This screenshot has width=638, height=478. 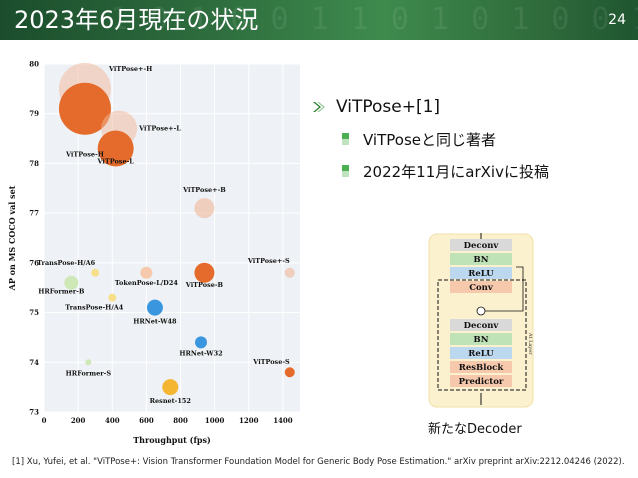 What do you see at coordinates (481, 311) in the screenshot?
I see `add-node-icon` at bounding box center [481, 311].